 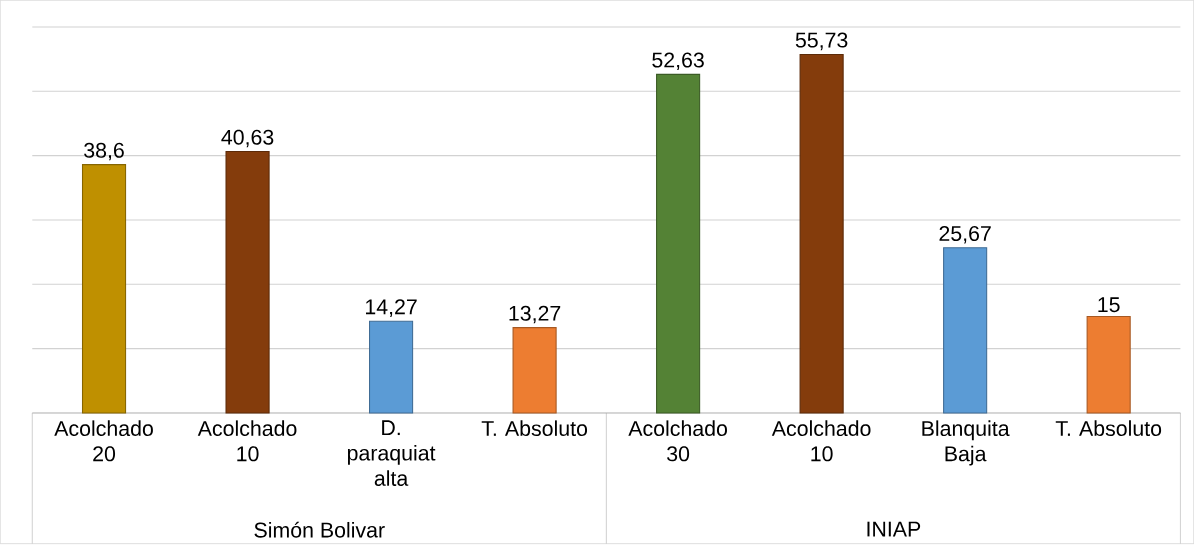 I want to click on x-tick-label: D. paraquiat alta, so click(x=391, y=453).